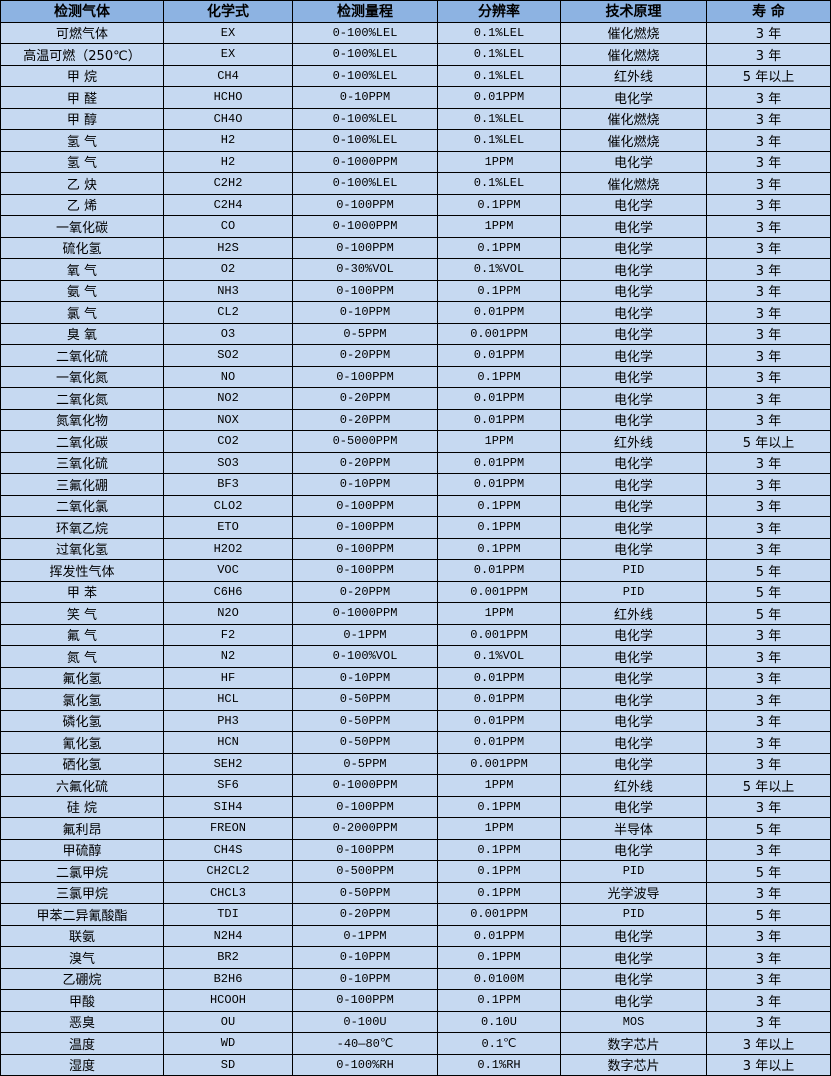 The image size is (831, 1076). I want to click on formula-cell: CO2, so click(228, 441).